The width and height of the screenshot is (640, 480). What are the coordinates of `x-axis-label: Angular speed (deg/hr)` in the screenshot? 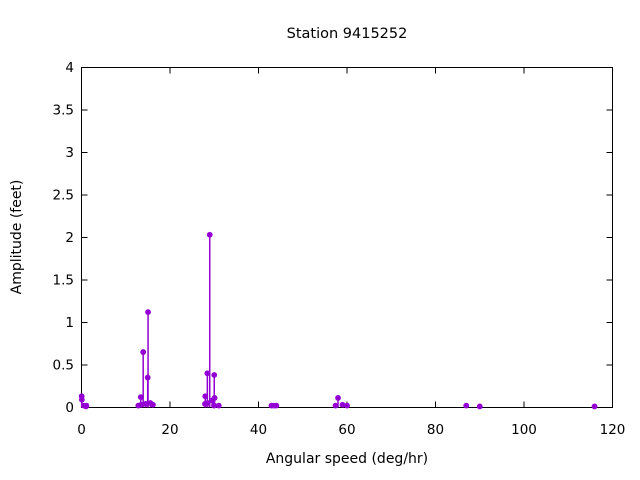 It's located at (347, 459).